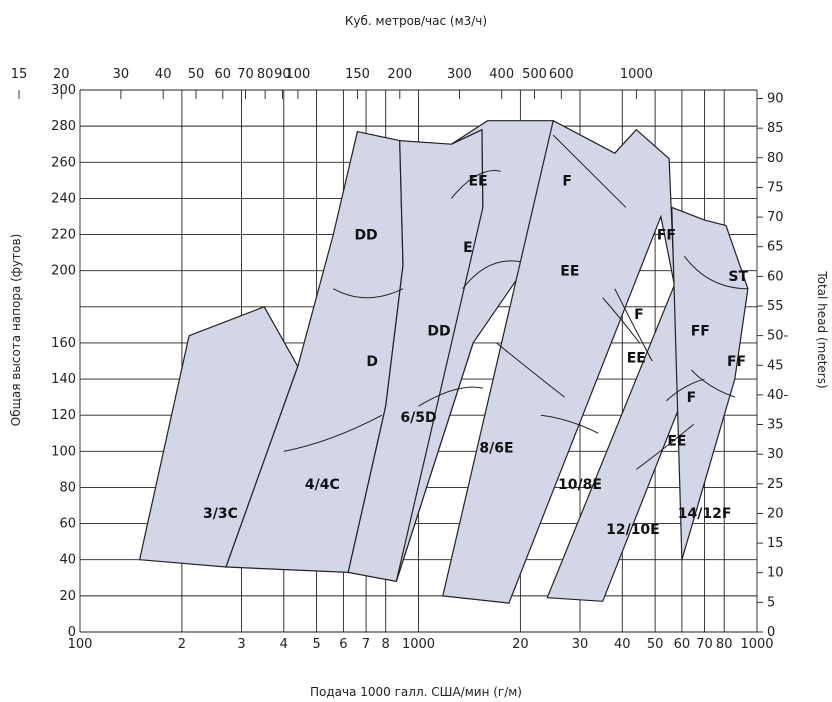 The image size is (832, 702). What do you see at coordinates (655, 644) in the screenshot?
I see `bottom-tick-label: 50` at bounding box center [655, 644].